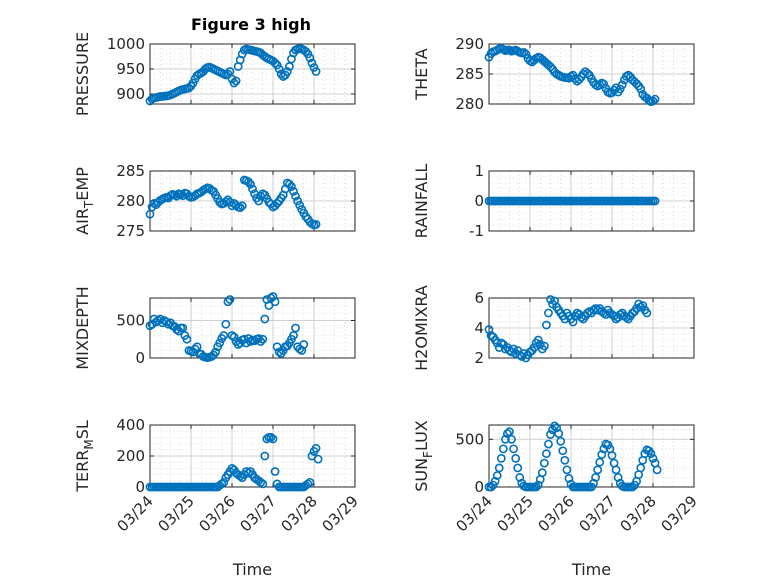  Describe the element at coordinates (423, 456) in the screenshot. I see `y-axis-label: SUNFLUX` at that location.